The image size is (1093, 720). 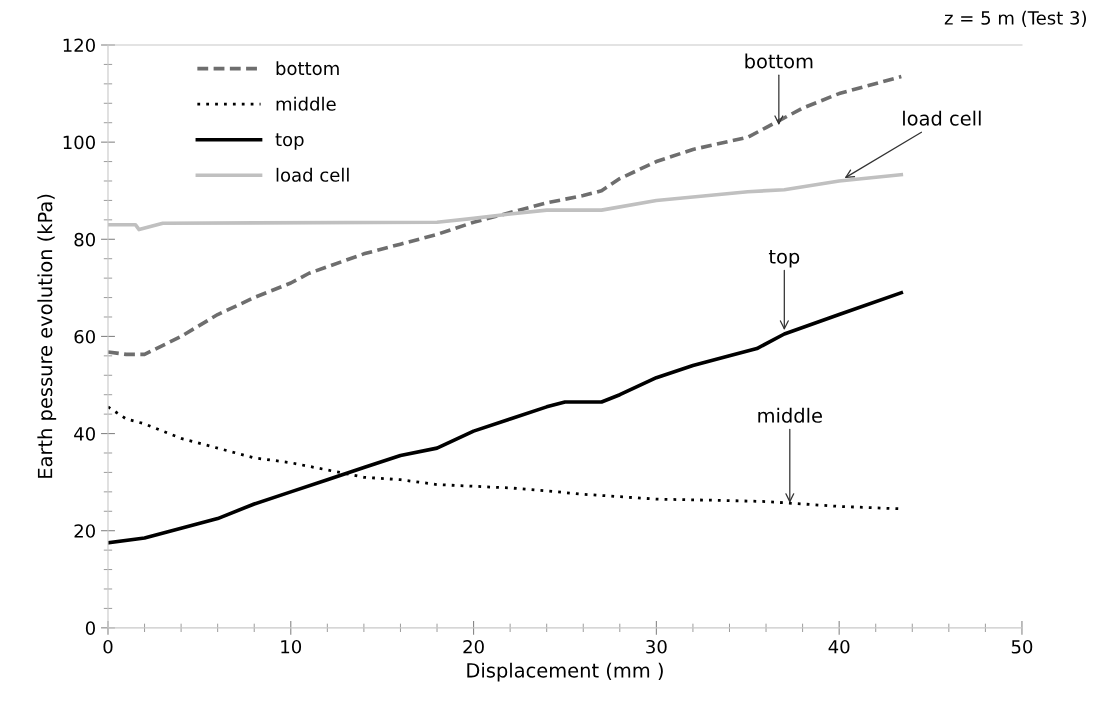 I want to click on y-tick-label: 60, so click(x=84, y=336).